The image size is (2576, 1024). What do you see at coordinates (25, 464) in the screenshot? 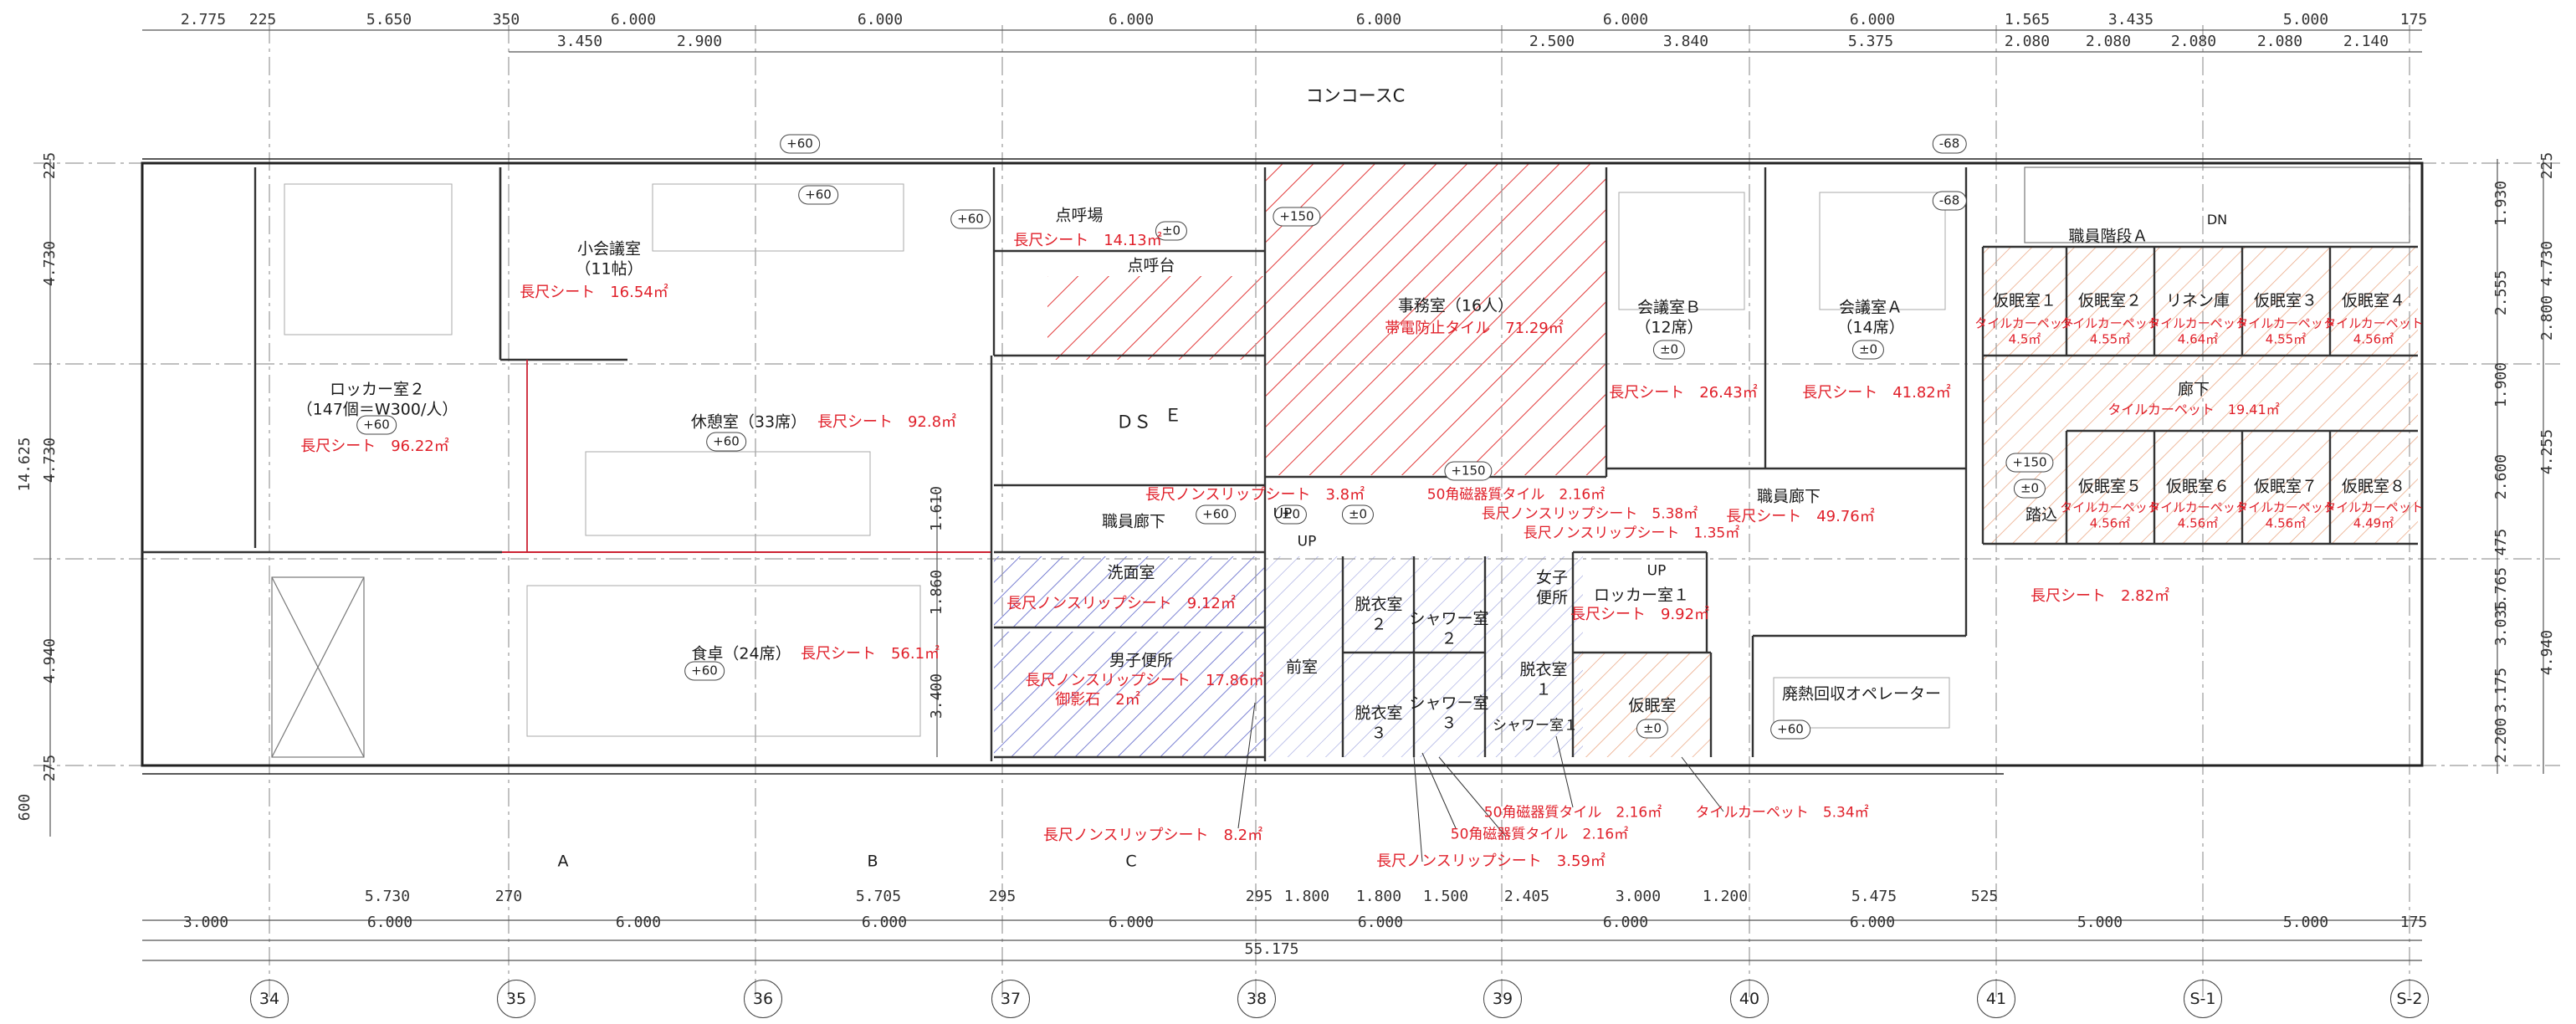
I see `dim-left: 14.625` at bounding box center [25, 464].